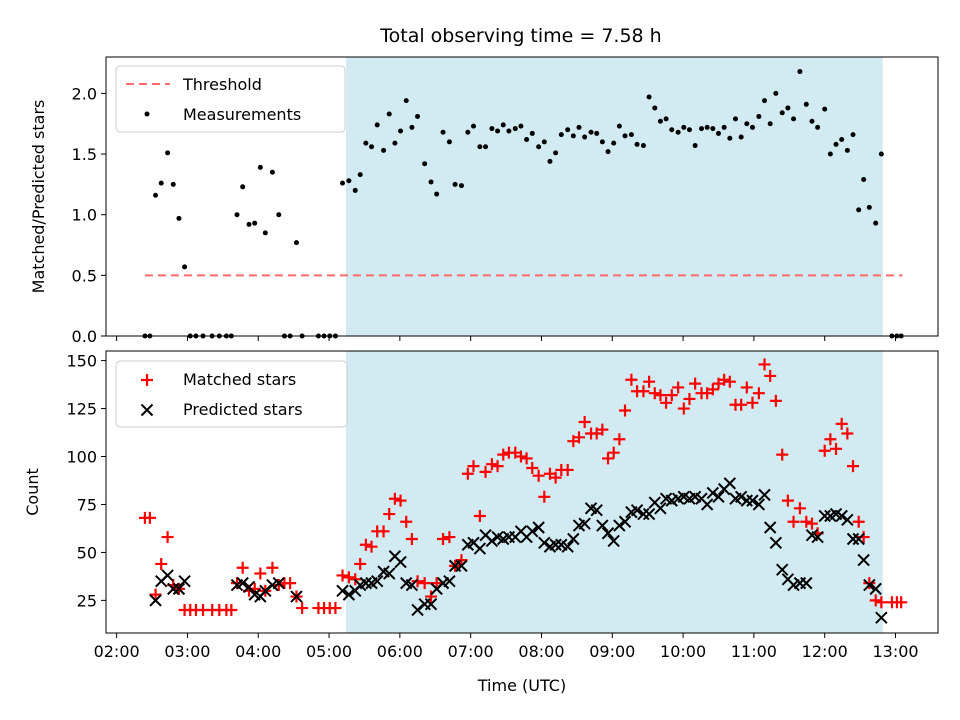 The image size is (960, 720). Describe the element at coordinates (329, 651) in the screenshot. I see `x-tick-label: 05:00` at that location.